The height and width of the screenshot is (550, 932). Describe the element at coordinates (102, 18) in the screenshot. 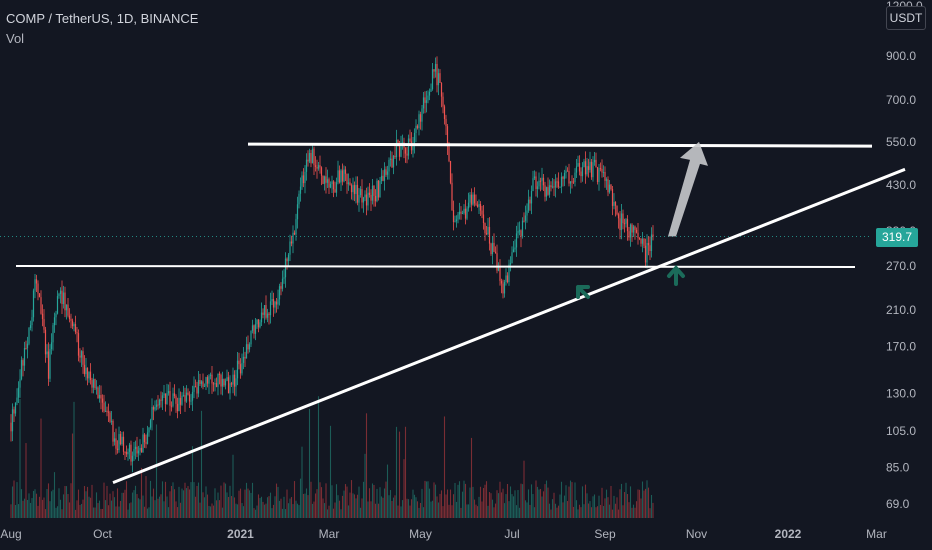

I see `symbol-title: COMP / TetherUS, 1D, BINANCE` at that location.